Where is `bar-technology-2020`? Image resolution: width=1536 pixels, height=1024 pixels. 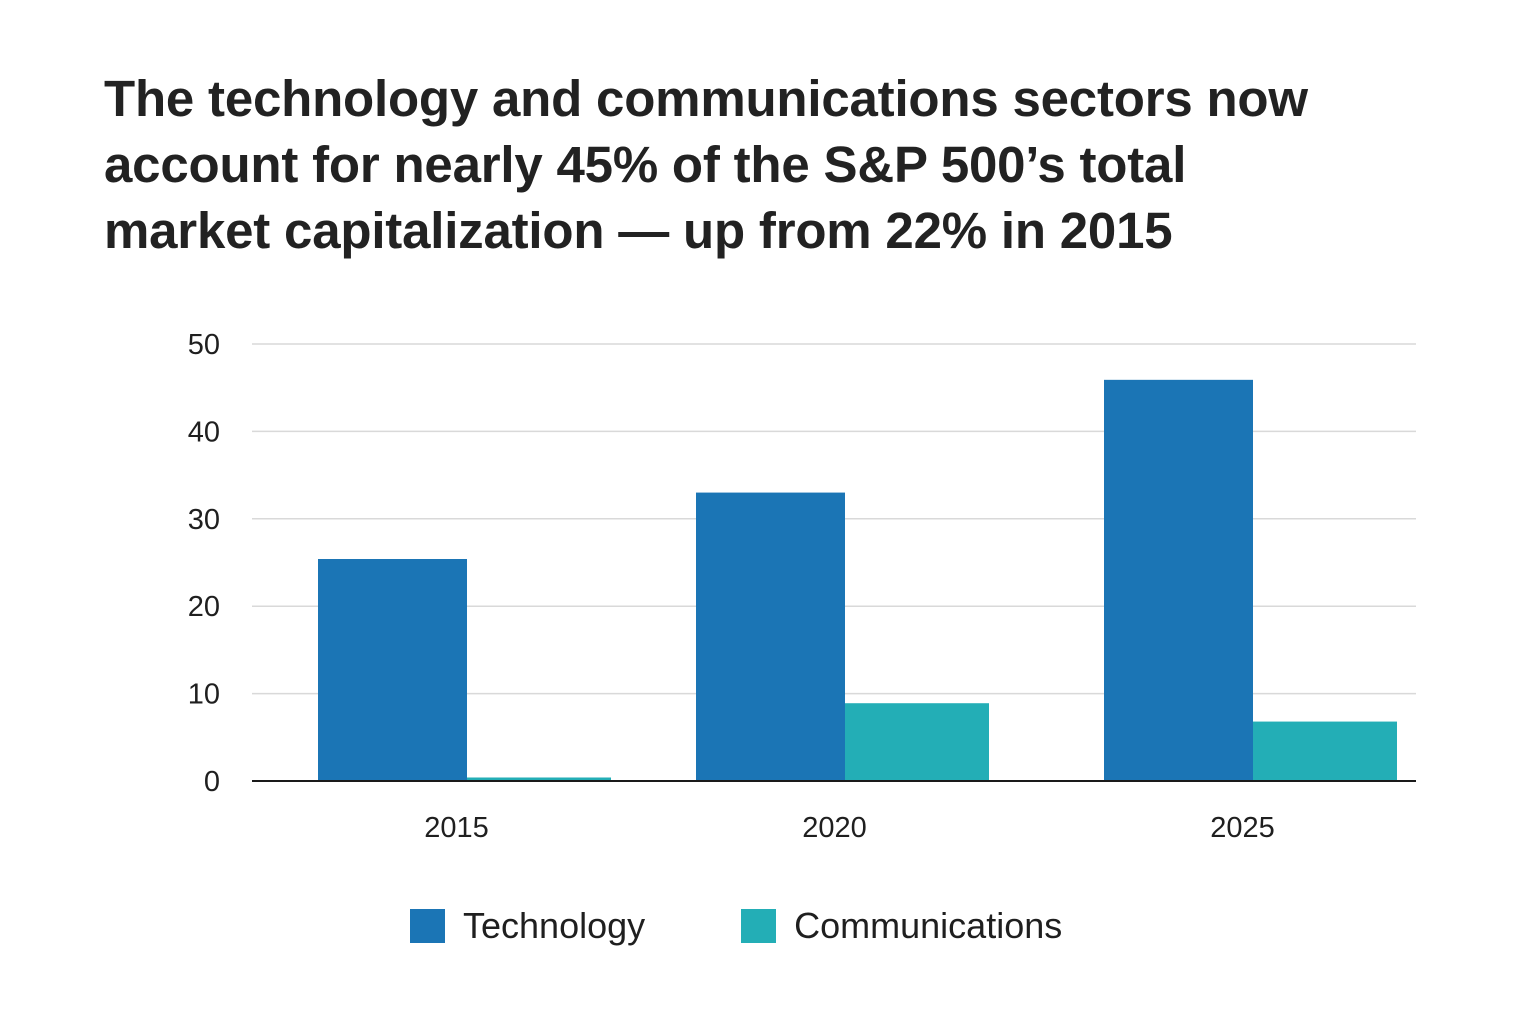
bar-technology-2020 is located at coordinates (770, 636).